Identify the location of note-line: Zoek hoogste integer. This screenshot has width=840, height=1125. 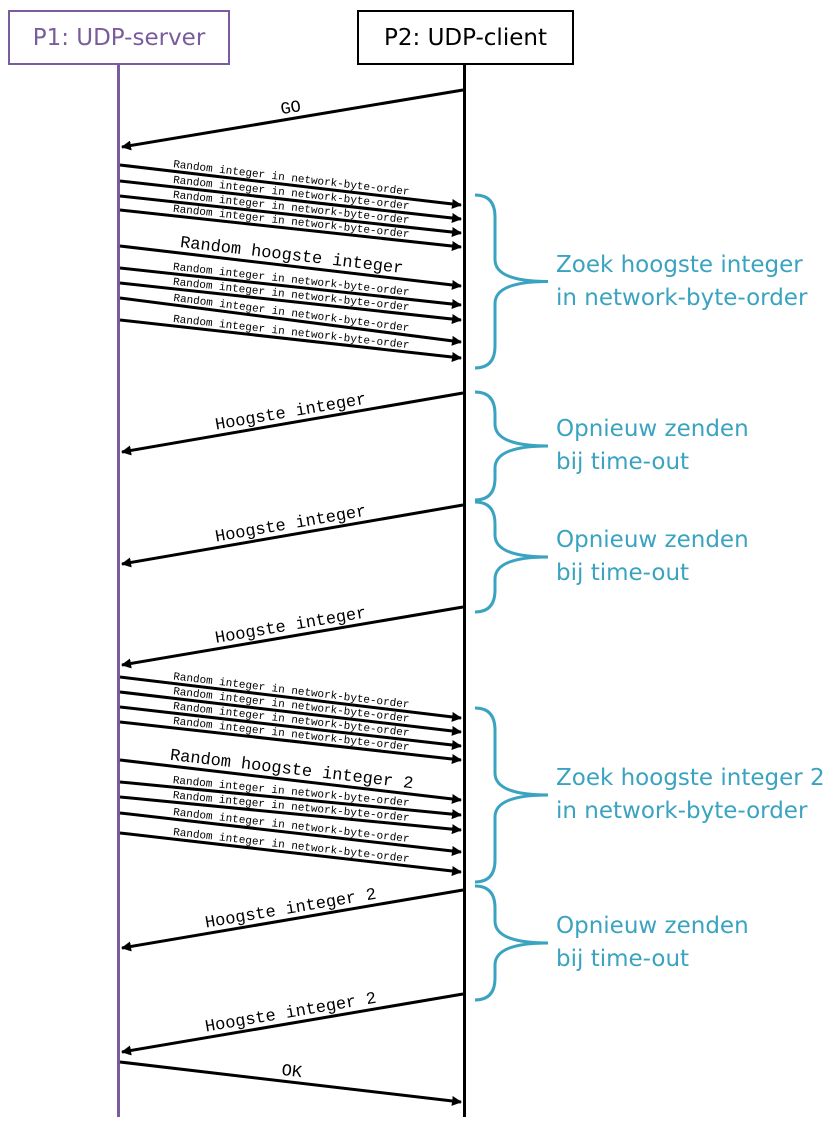
(679, 264).